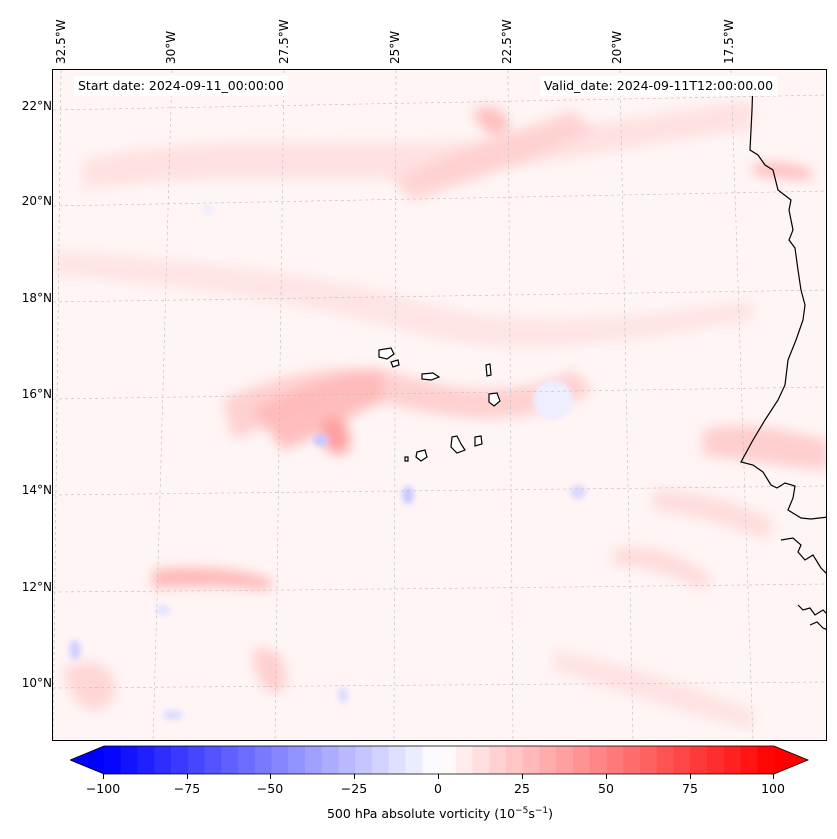  I want to click on colorbar-tick-label: −25, so click(354, 788).